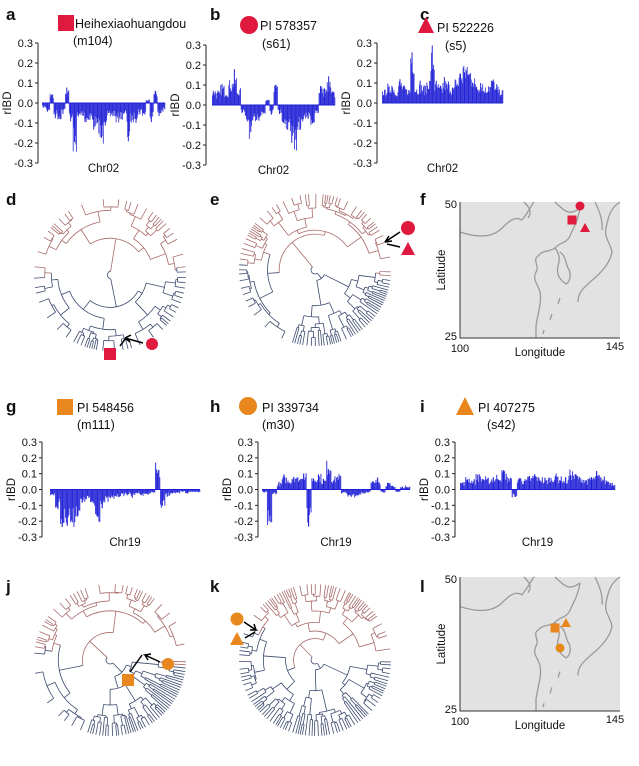  I want to click on lon-max-label: 145, so click(615, 347).